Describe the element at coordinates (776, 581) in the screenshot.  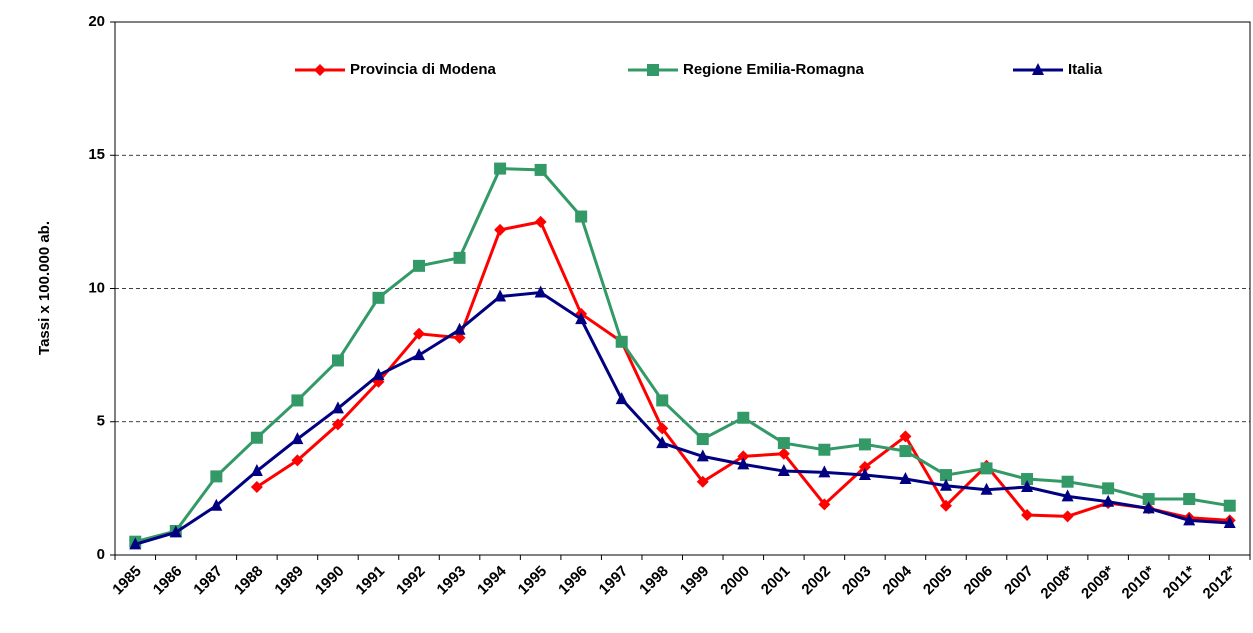
I see `x-tick-label: 2001` at that location.